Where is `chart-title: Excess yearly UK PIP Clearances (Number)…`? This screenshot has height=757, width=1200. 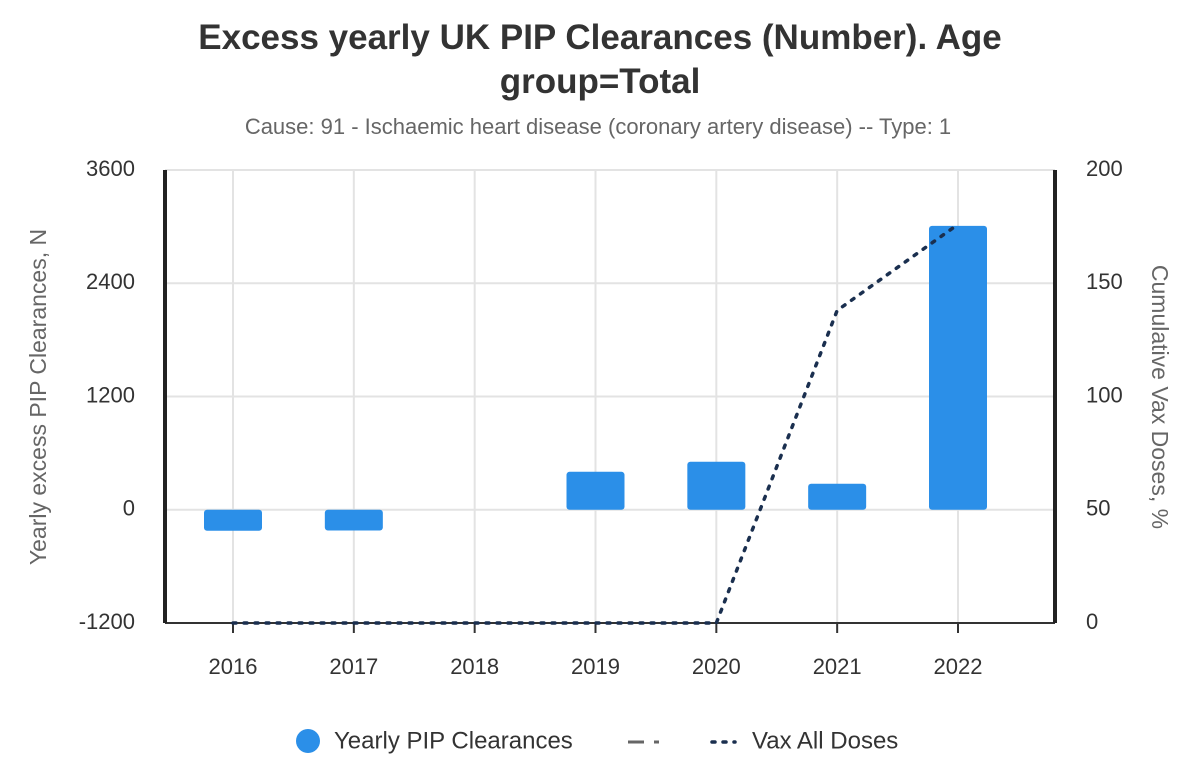
chart-title: Excess yearly UK PIP Clearances (Number)… is located at coordinates (600, 59).